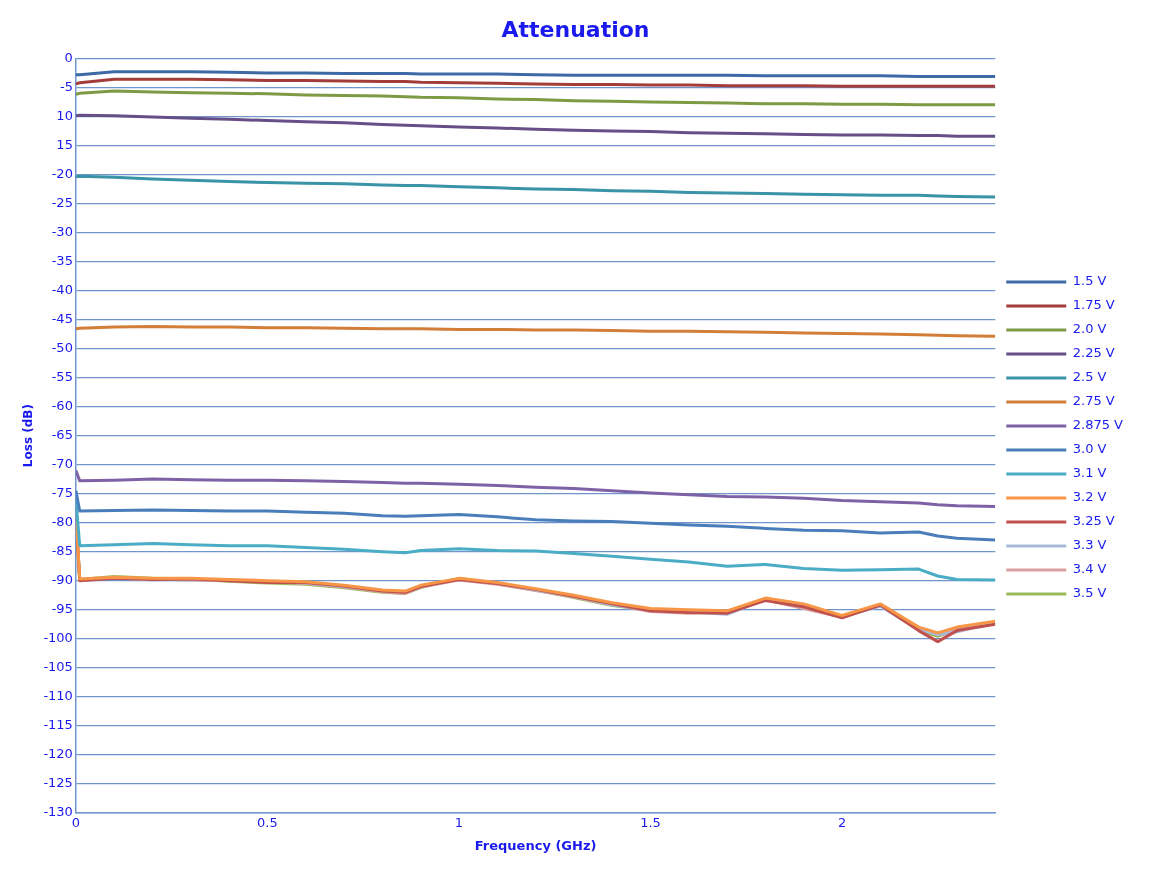  What do you see at coordinates (1093, 305) in the screenshot?
I see `legend-label: 1.75 V` at bounding box center [1093, 305].